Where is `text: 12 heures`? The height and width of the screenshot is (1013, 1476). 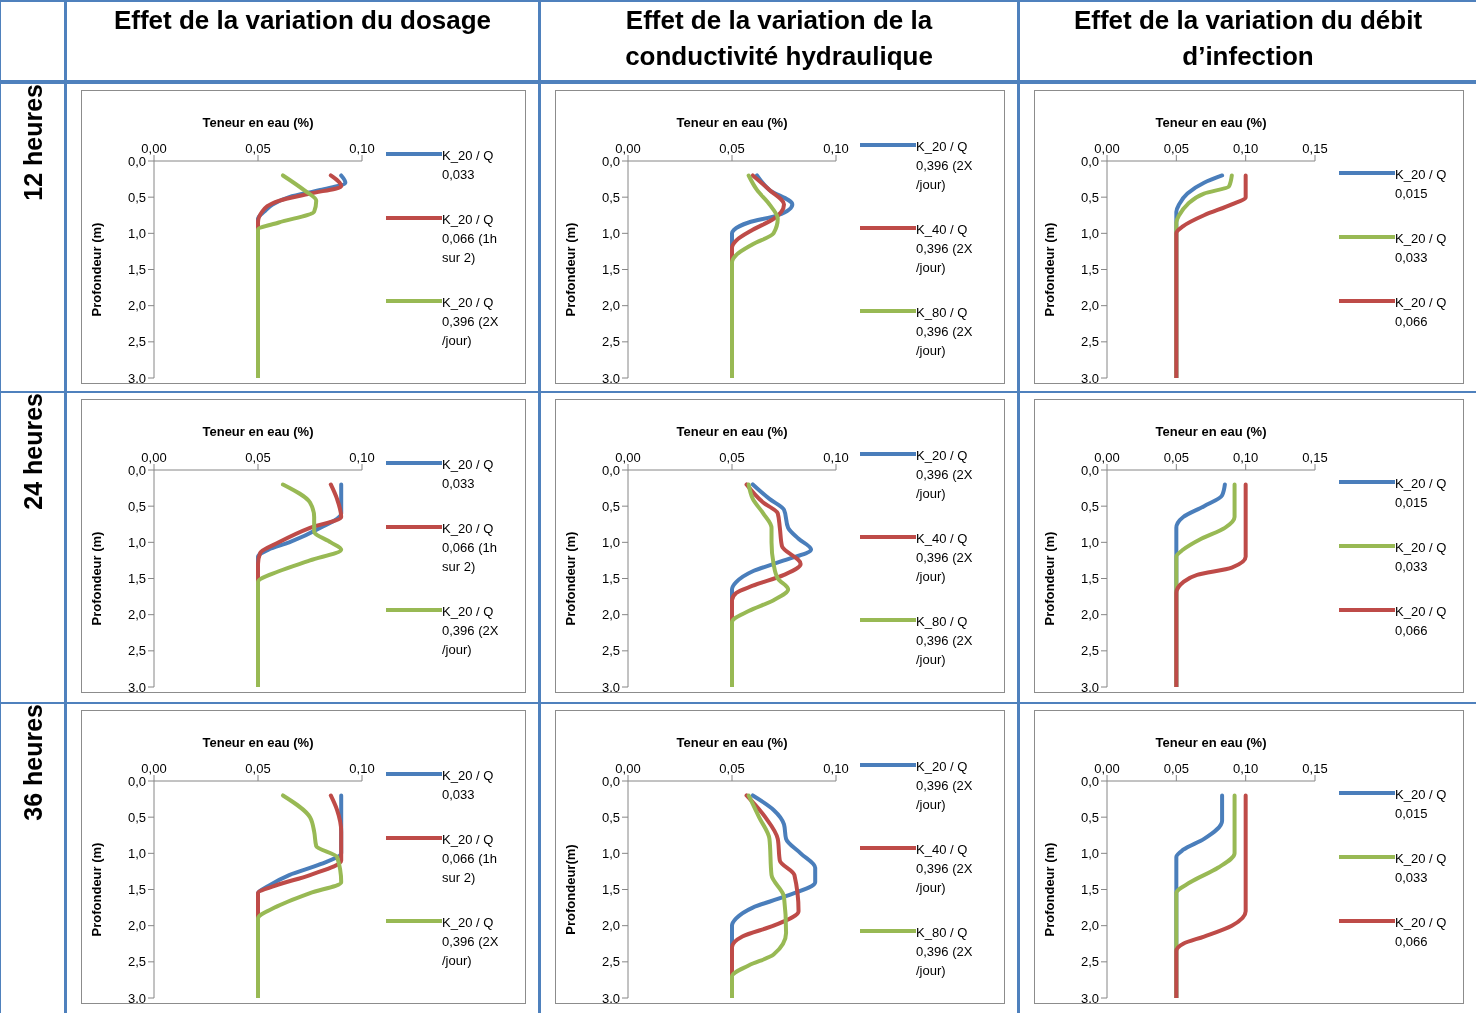 text: 12 heures is located at coordinates (32, 142).